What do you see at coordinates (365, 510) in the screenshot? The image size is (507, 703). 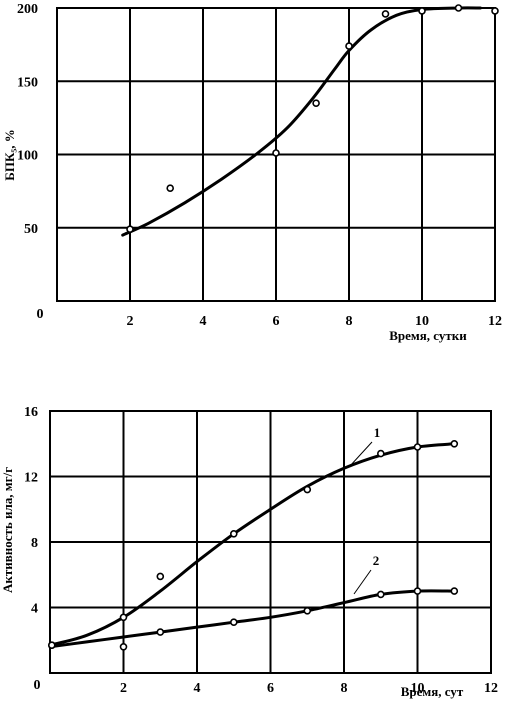 I see `curve-labels: 12` at bounding box center [365, 510].